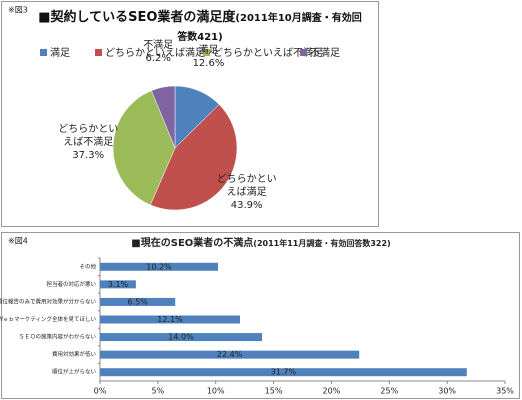 The width and height of the screenshot is (522, 400). I want to click on legend-label: どちらかといえば満足, so click(155, 53).